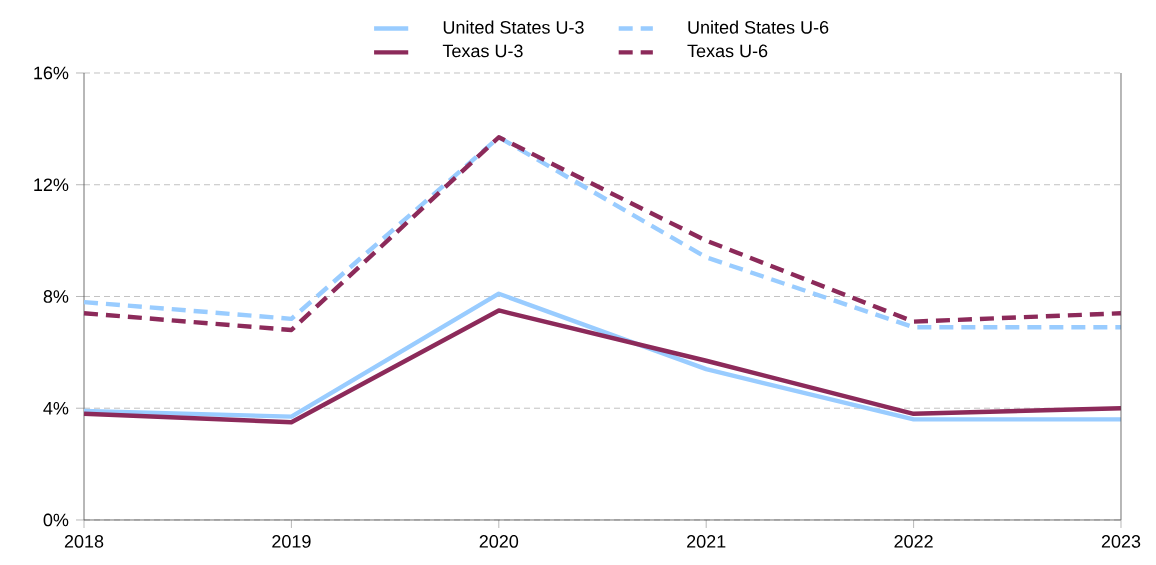 The width and height of the screenshot is (1156, 565). Describe the element at coordinates (1121, 541) in the screenshot. I see `x-tick-label: 2023` at that location.